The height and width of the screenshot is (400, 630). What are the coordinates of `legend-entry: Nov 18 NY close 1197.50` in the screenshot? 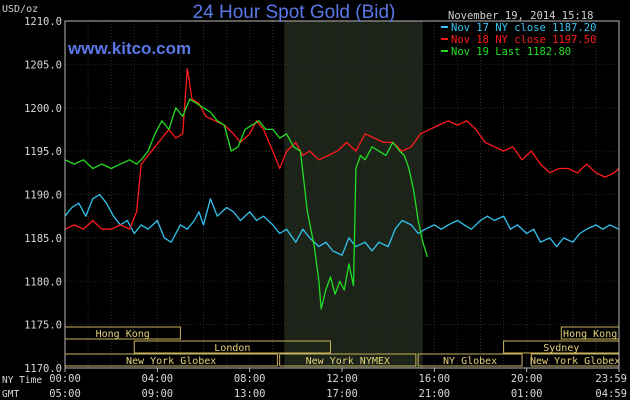 It's located at (523, 40).